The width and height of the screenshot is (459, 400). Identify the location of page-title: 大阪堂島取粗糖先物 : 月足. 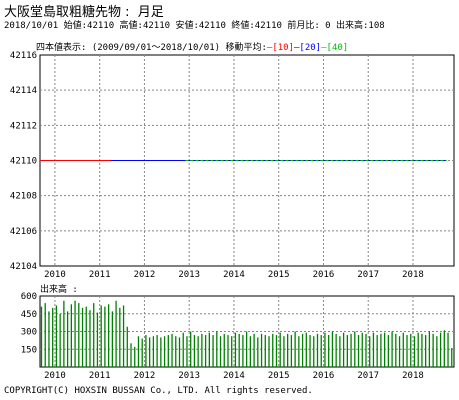
(84, 12).